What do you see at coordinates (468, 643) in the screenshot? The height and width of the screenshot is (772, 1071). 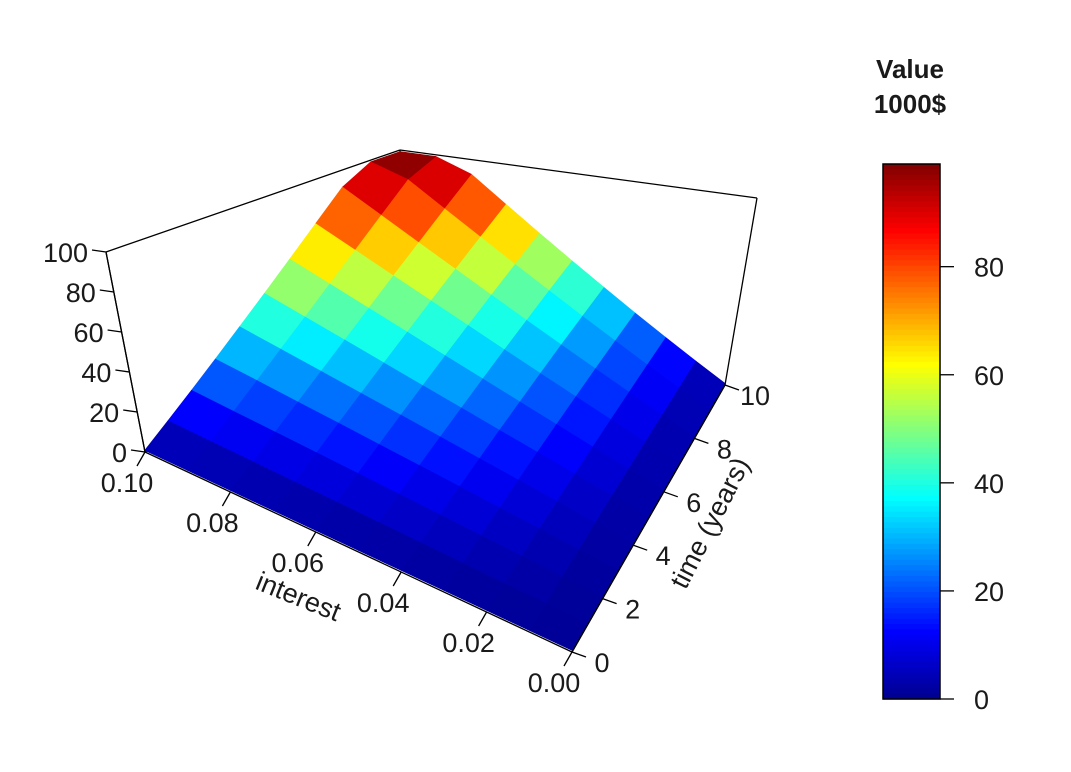 I see `x-tick-label-1: 0.02` at bounding box center [468, 643].